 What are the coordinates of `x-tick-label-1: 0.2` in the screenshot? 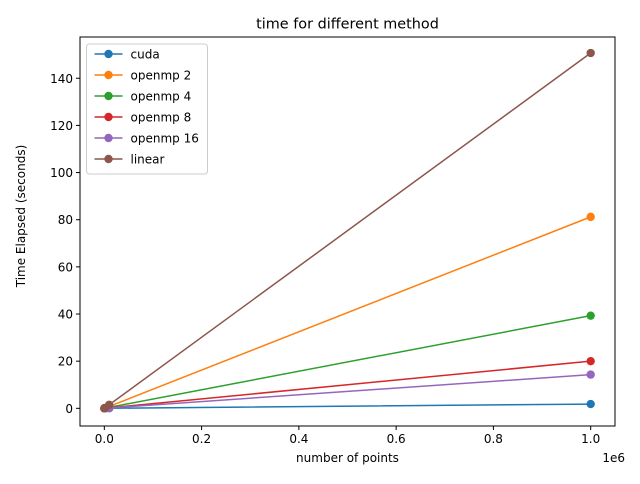 It's located at (201, 439).